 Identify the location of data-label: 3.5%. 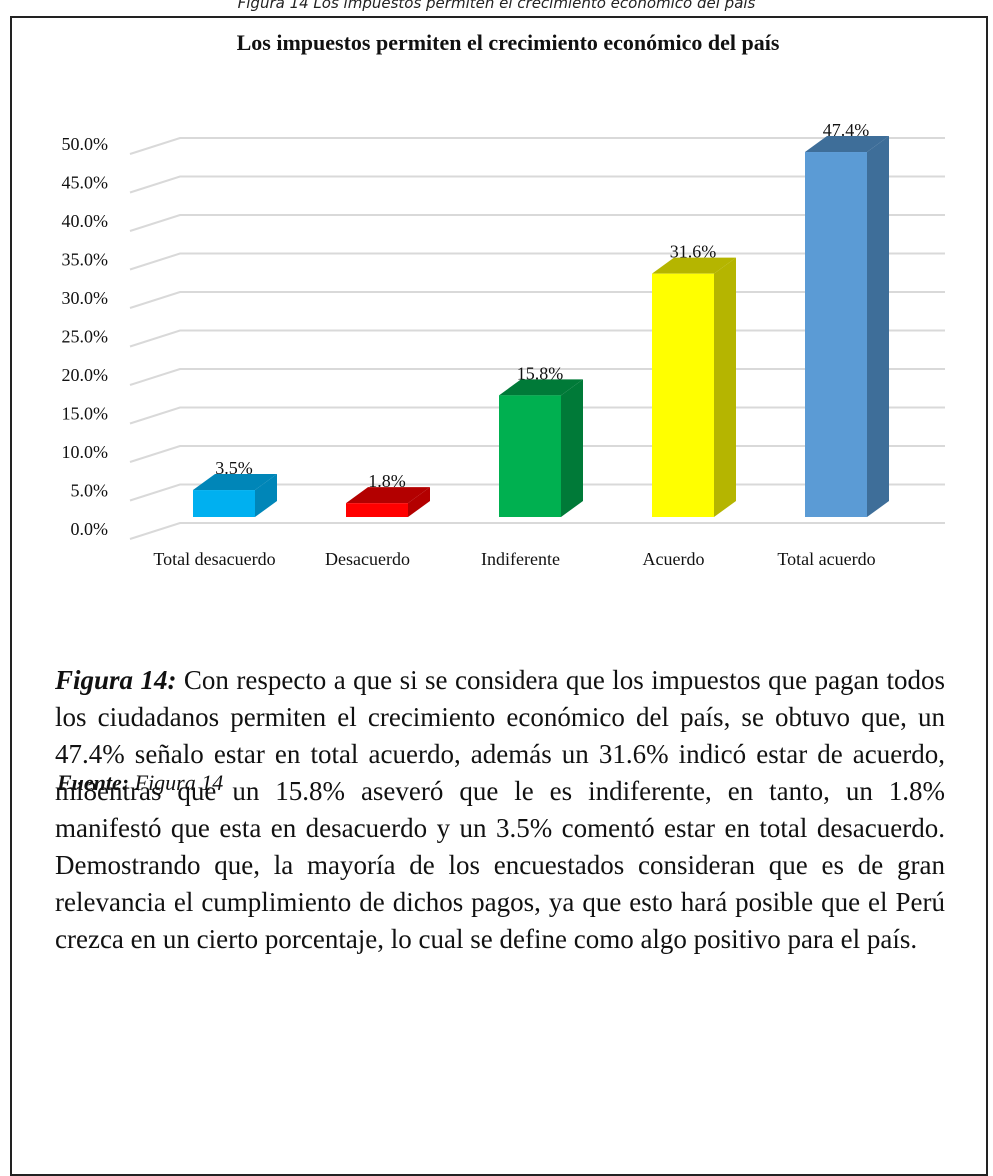
(234, 468).